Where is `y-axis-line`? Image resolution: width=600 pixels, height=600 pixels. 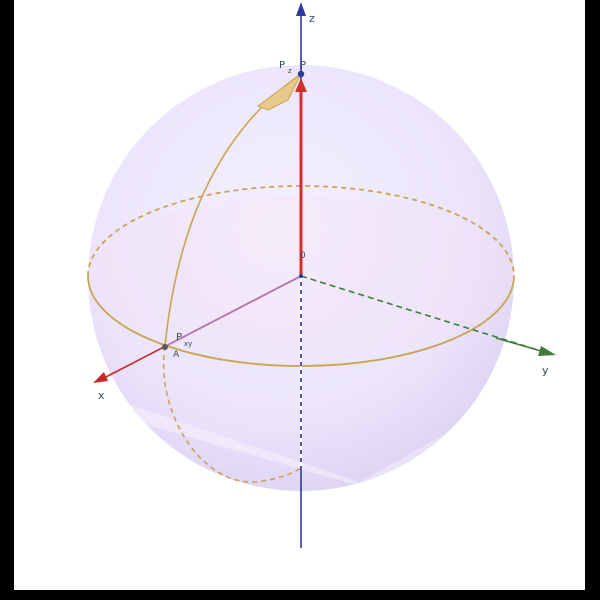 y-axis-line is located at coordinates (421, 313).